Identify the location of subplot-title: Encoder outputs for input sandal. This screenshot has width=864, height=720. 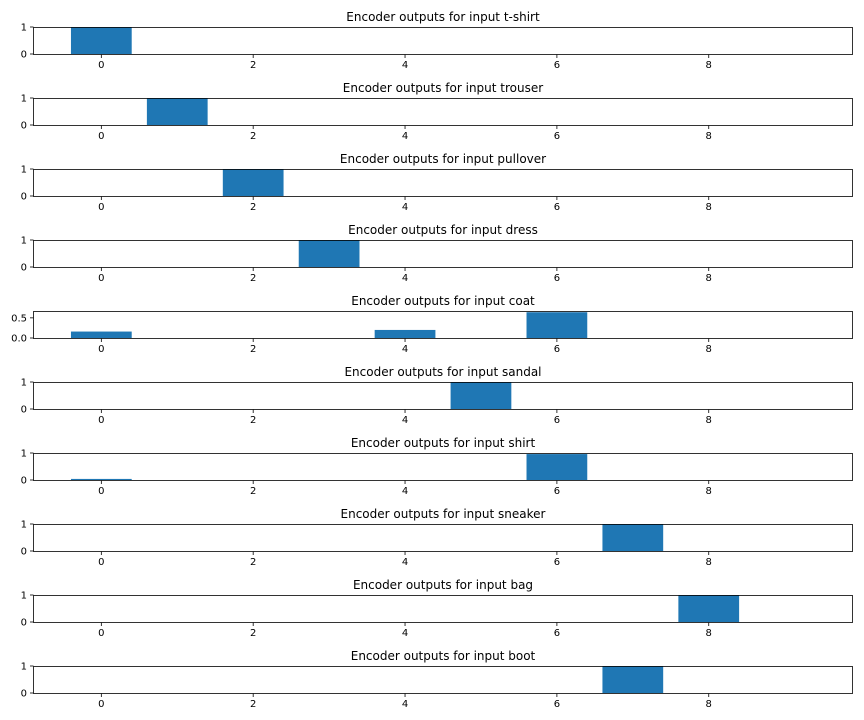
(442, 372).